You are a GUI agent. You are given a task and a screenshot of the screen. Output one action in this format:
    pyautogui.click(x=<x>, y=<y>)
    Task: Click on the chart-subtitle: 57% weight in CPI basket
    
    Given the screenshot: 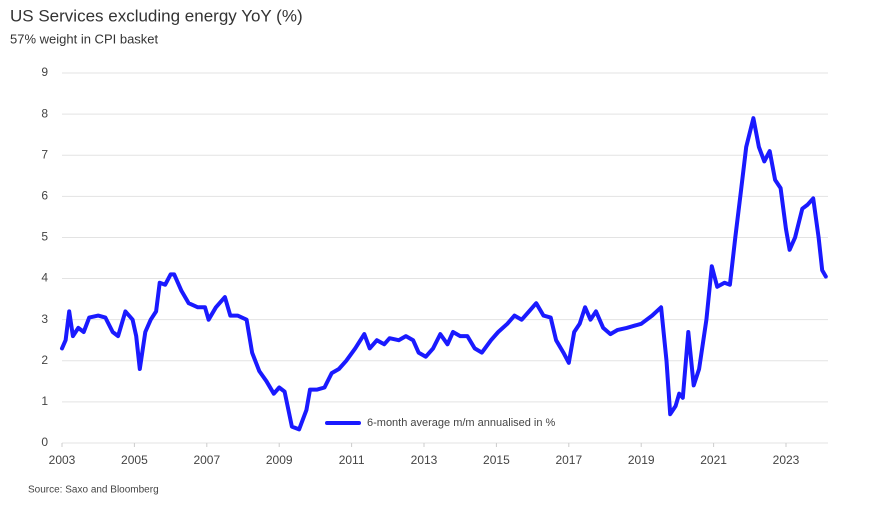 What is the action you would take?
    pyautogui.click(x=84, y=38)
    